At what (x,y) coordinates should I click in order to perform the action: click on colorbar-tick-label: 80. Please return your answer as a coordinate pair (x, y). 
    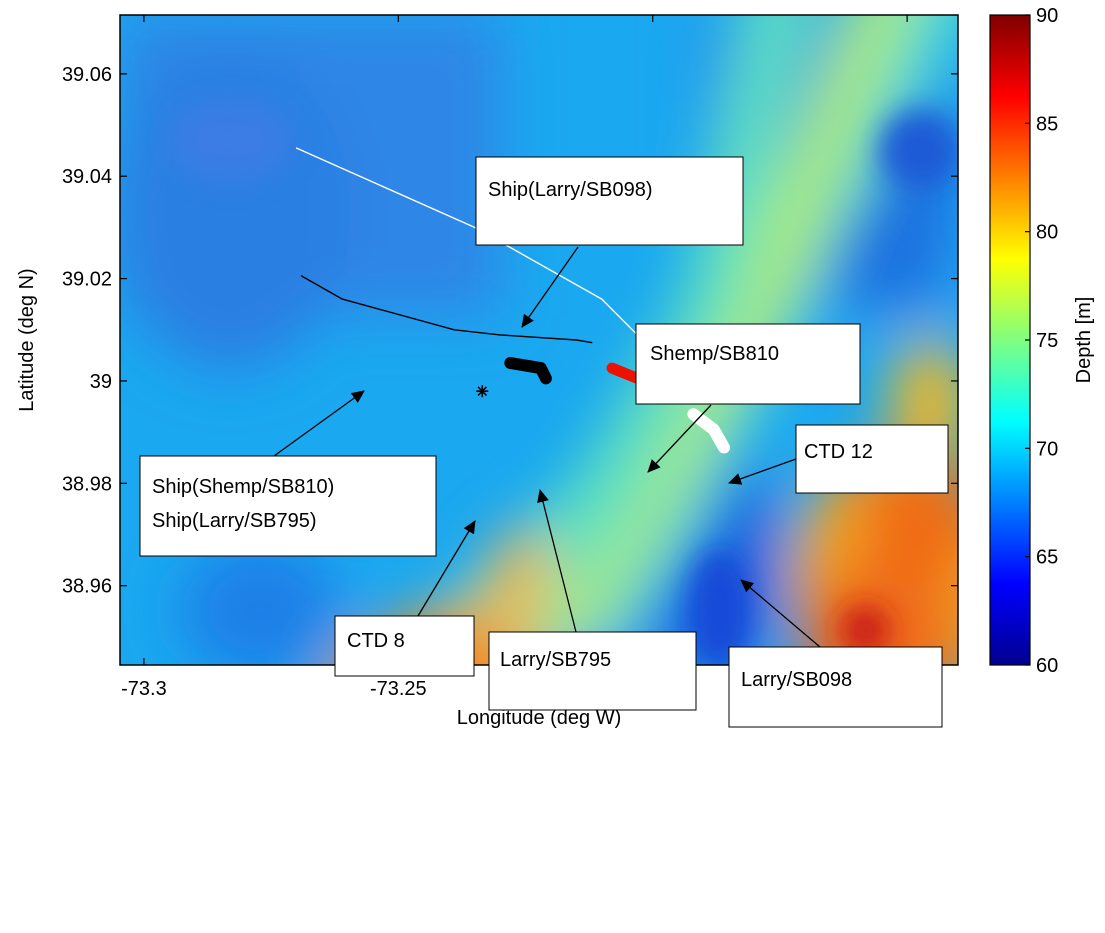
    Looking at the image, I should click on (1047, 233).